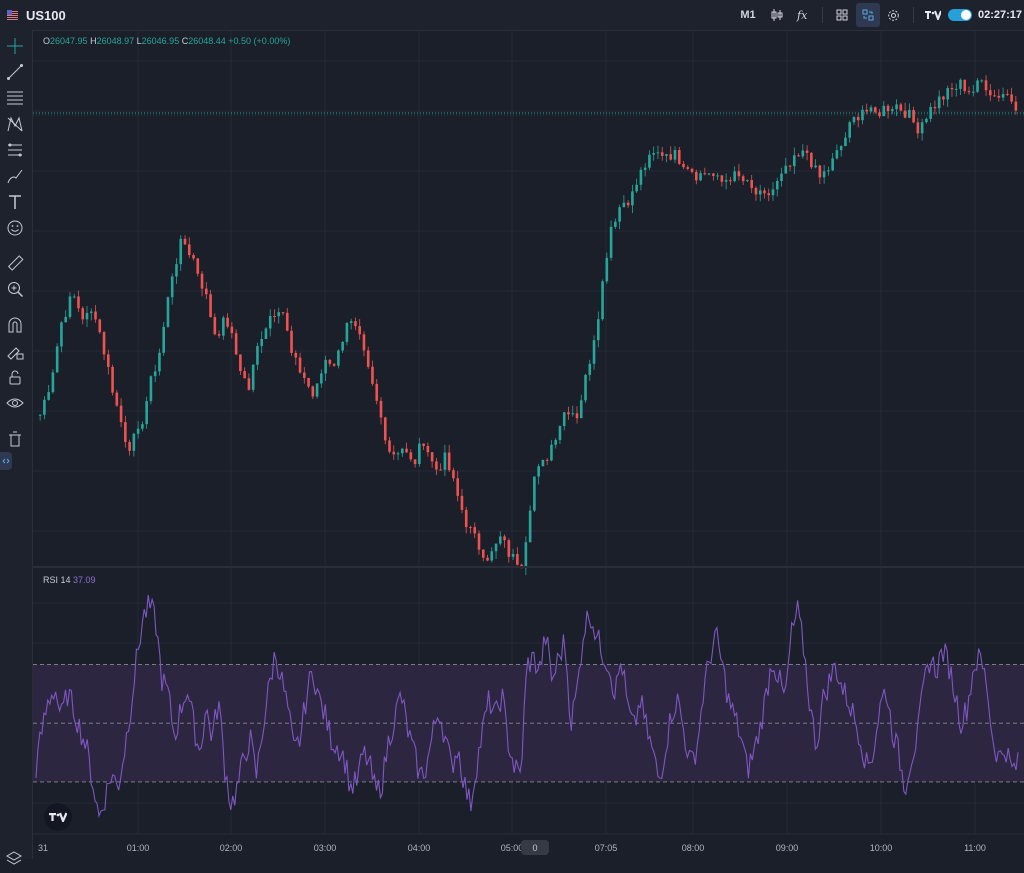  What do you see at coordinates (15, 202) in the screenshot?
I see `text-icon` at bounding box center [15, 202].